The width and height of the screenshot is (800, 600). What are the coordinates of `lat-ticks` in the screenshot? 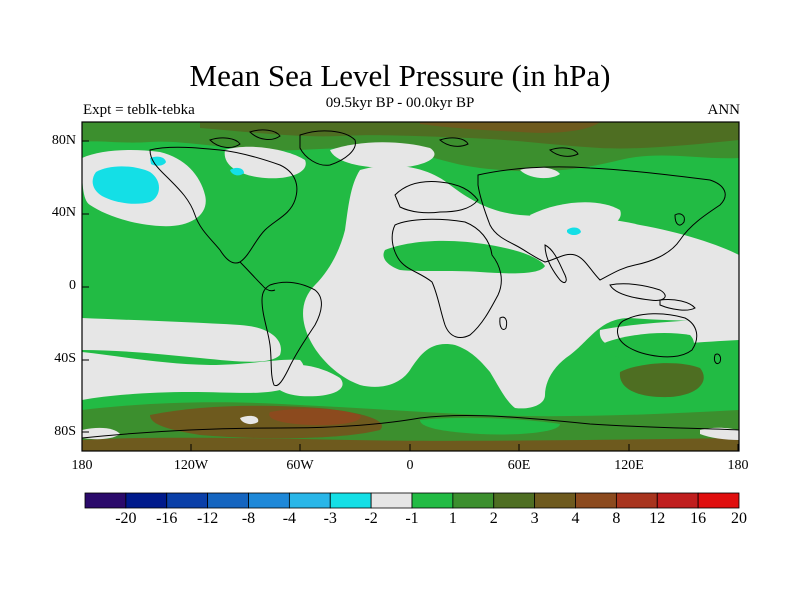 It's located at (85, 286).